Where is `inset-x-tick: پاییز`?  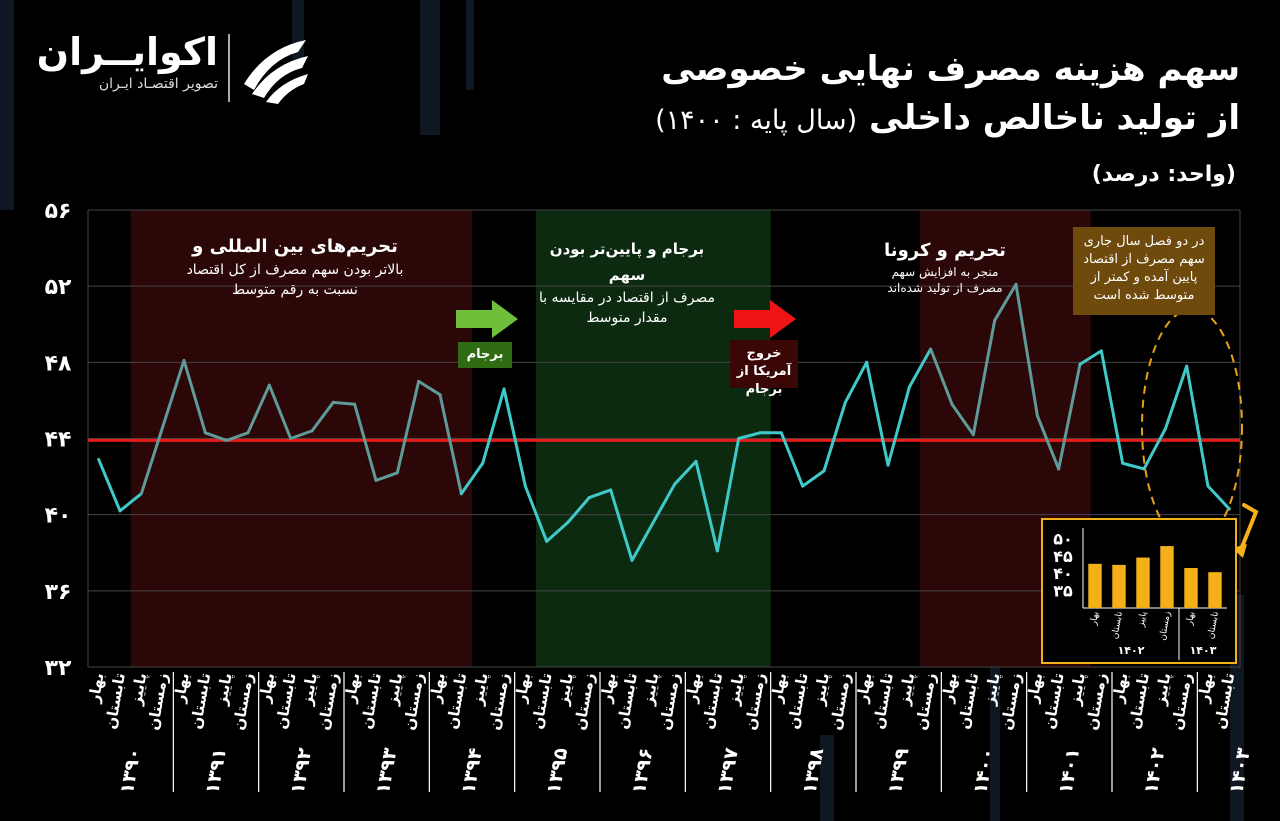 inset-x-tick: پاییز is located at coordinates (1142, 619).